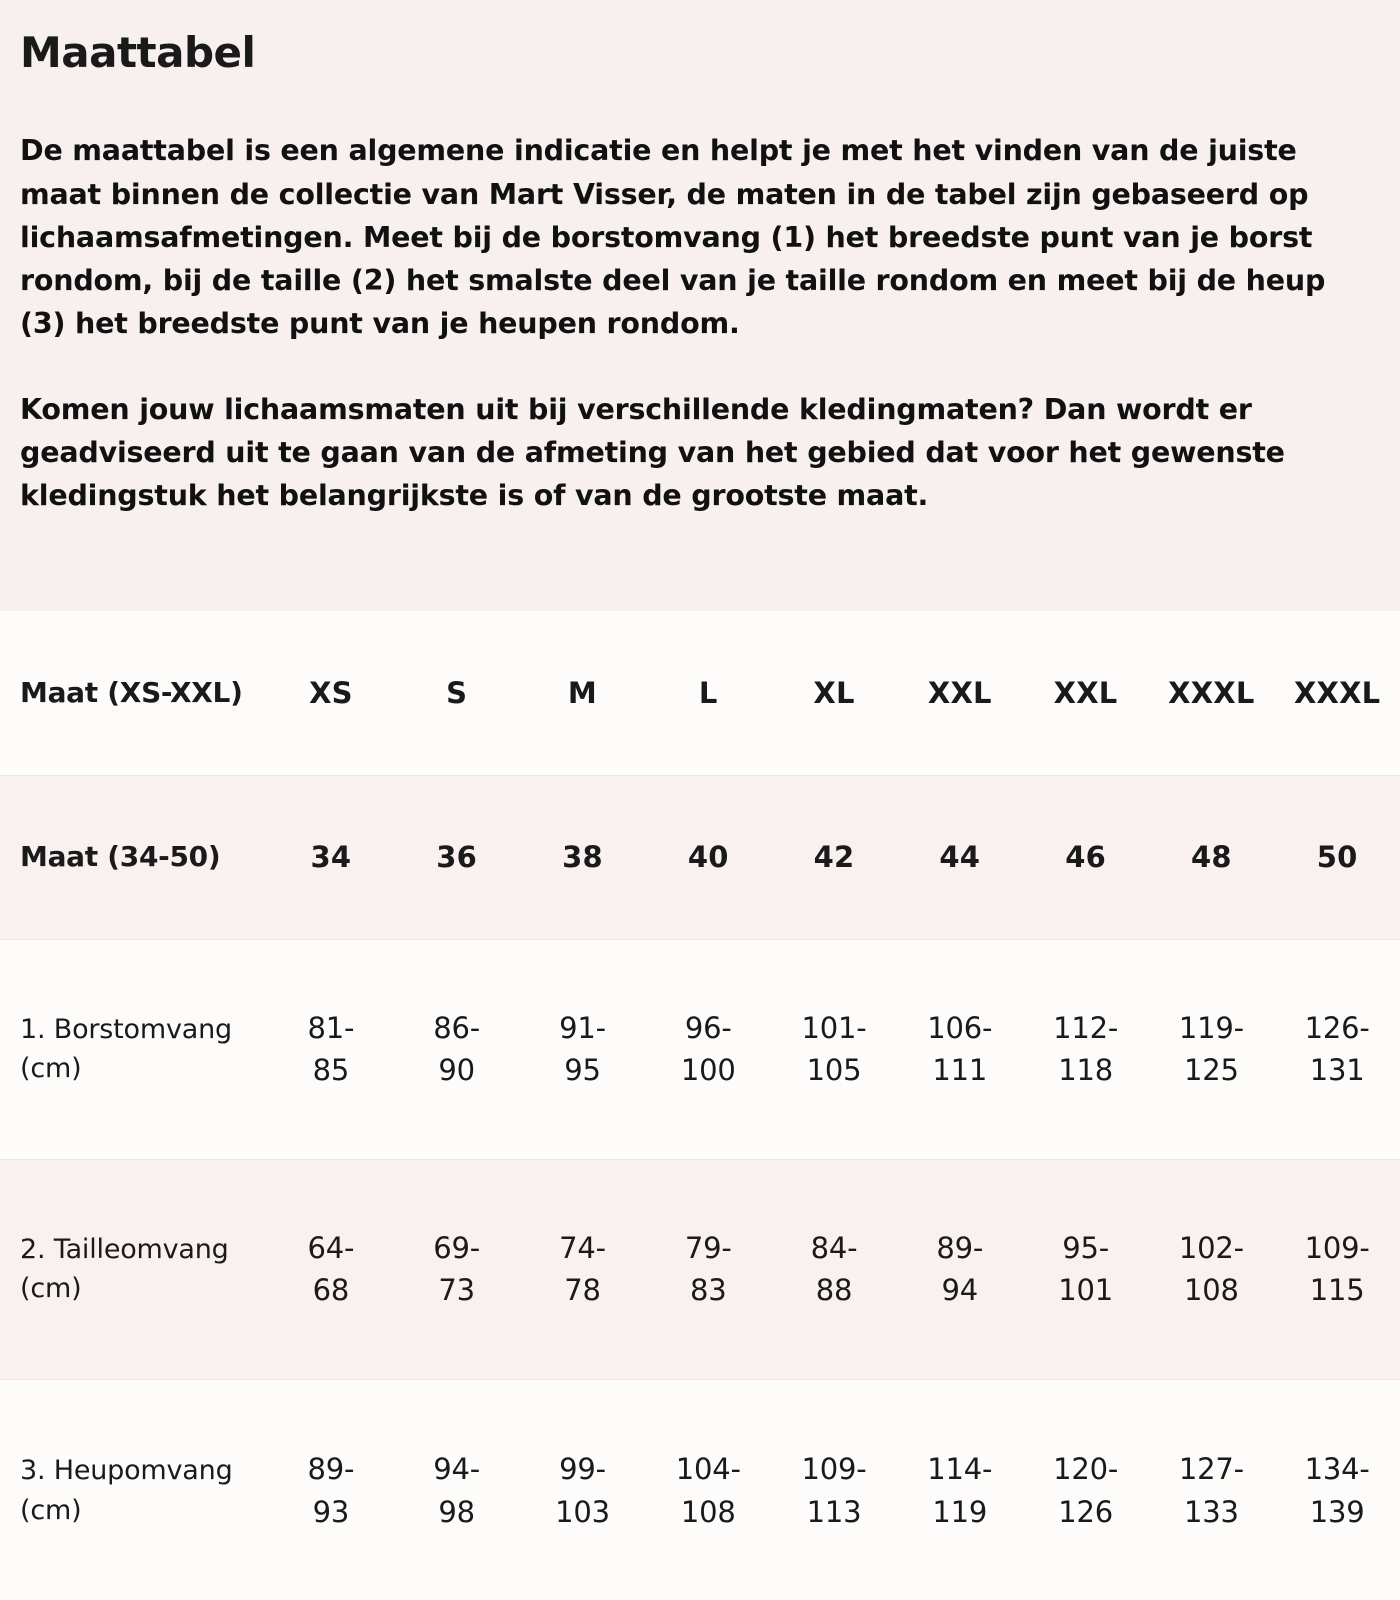 Image resolution: width=1400 pixels, height=1600 pixels. Describe the element at coordinates (1086, 1469) in the screenshot. I see `cell-value-from: 120-` at that location.